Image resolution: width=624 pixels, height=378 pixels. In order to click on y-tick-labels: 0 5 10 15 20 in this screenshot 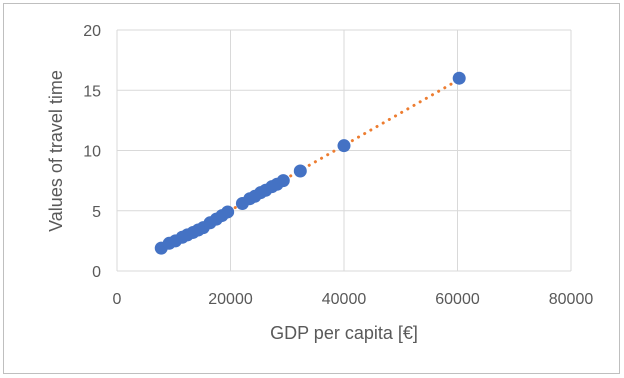, I will do `click(92, 152)`.